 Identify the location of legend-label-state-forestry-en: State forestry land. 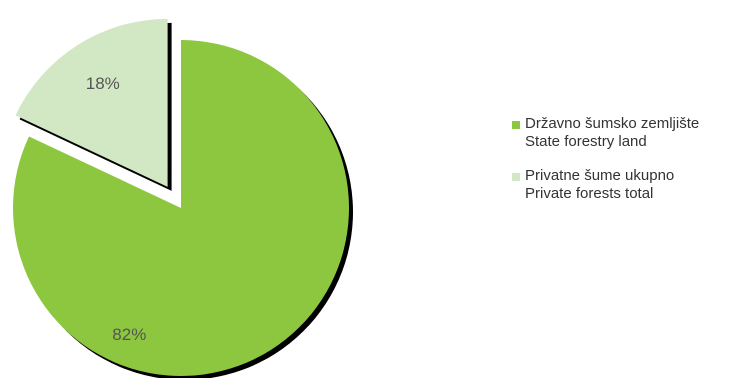
(586, 141).